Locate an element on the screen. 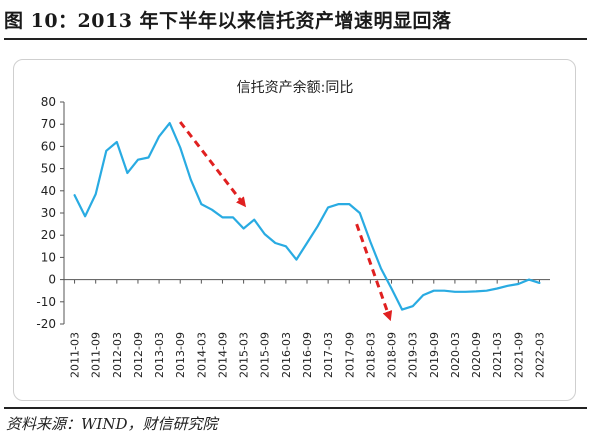  x-tick-label: 2011-09 is located at coordinates (96, 355).